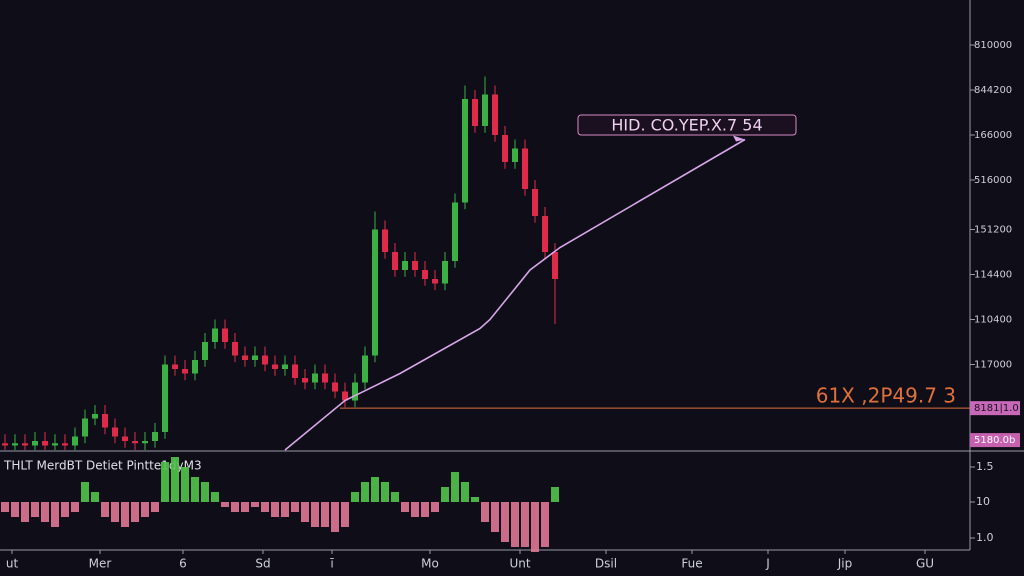 The width and height of the screenshot is (1024, 576). I want to click on y-tick-label: 810000, so click(993, 45).